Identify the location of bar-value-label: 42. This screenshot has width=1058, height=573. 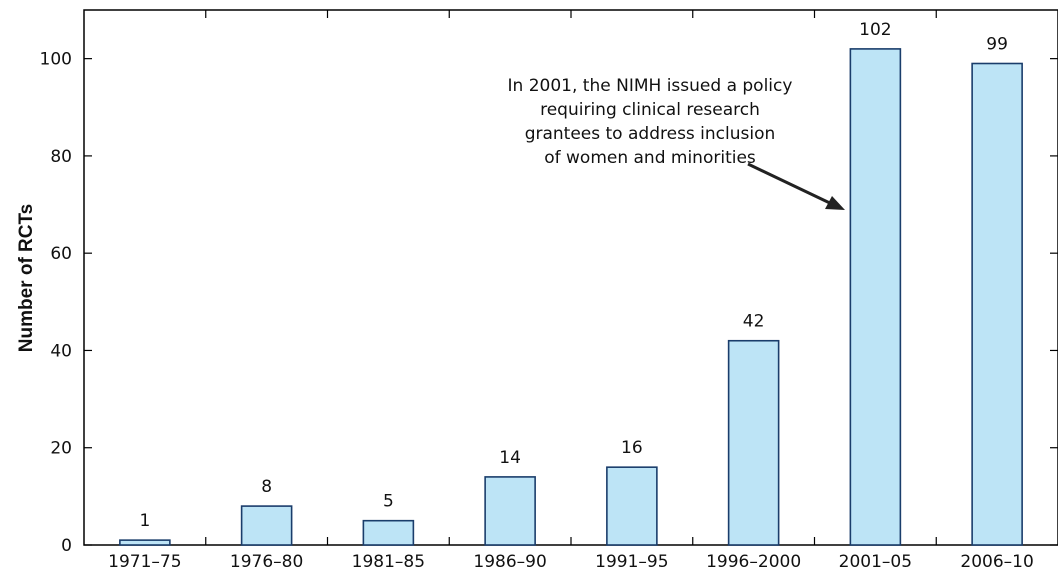
(754, 322).